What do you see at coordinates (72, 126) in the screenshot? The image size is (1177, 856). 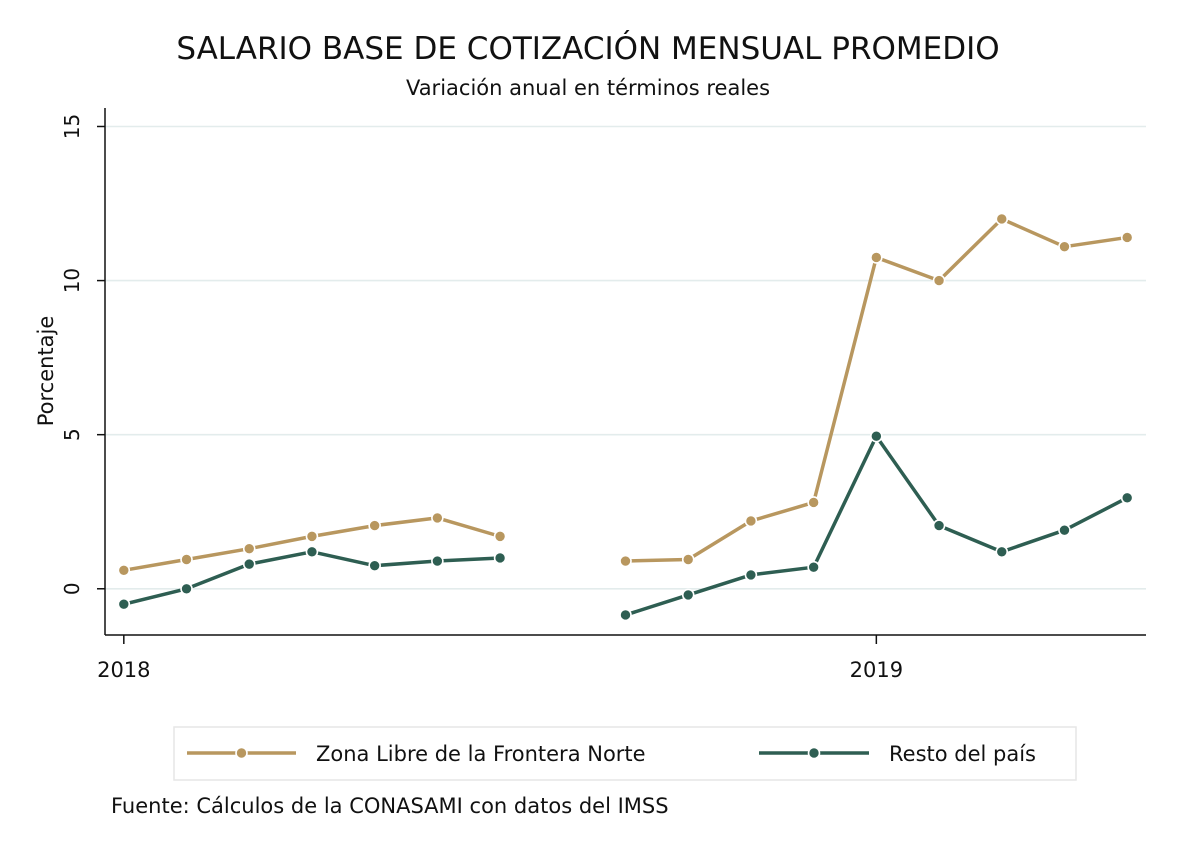 I see `y-tick-label: 15` at bounding box center [72, 126].